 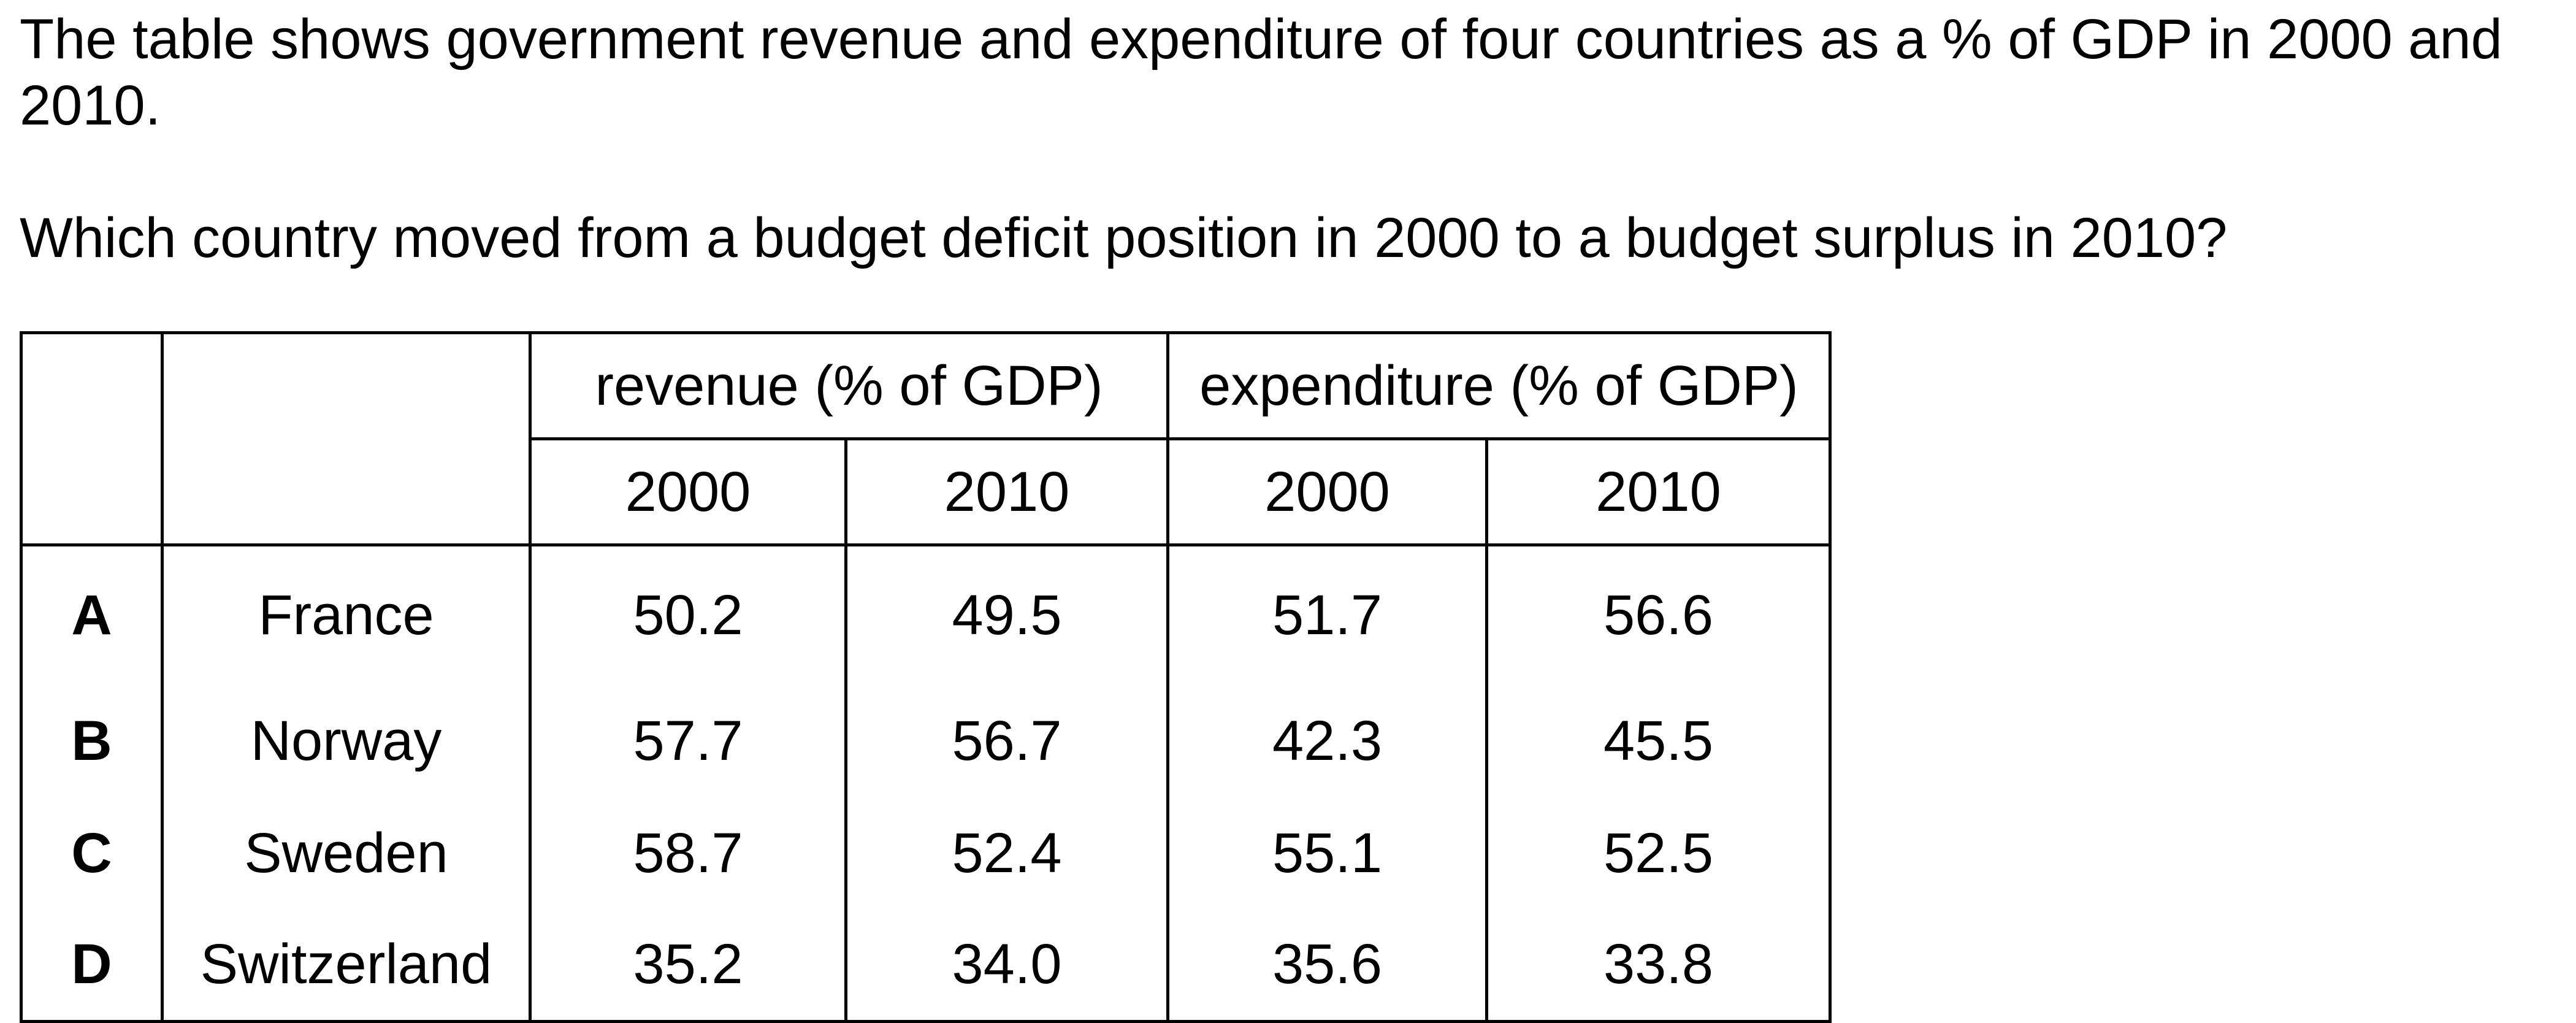 What do you see at coordinates (92, 438) in the screenshot?
I see `header-empty-option` at bounding box center [92, 438].